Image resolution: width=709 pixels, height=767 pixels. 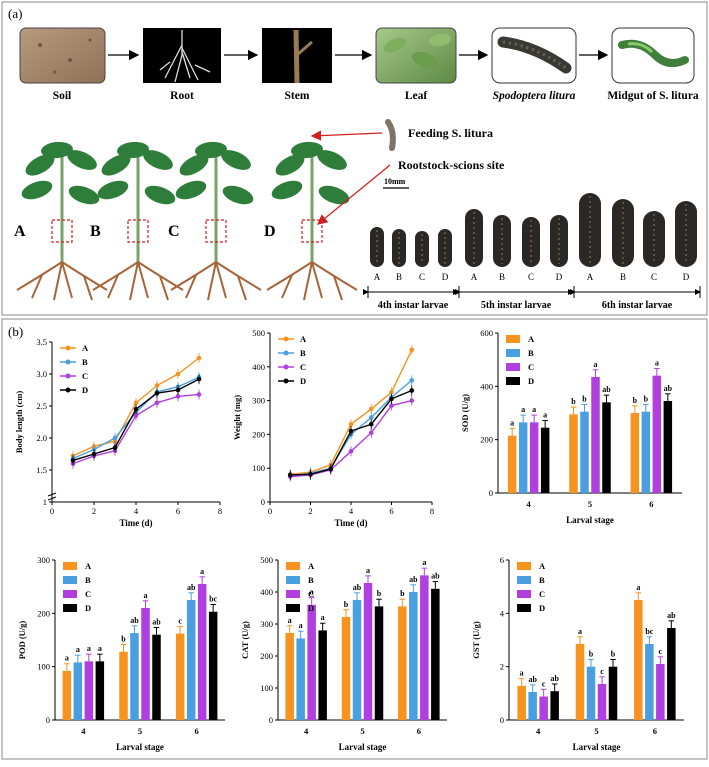 I want to click on plant-b: B, so click(x=137, y=221).